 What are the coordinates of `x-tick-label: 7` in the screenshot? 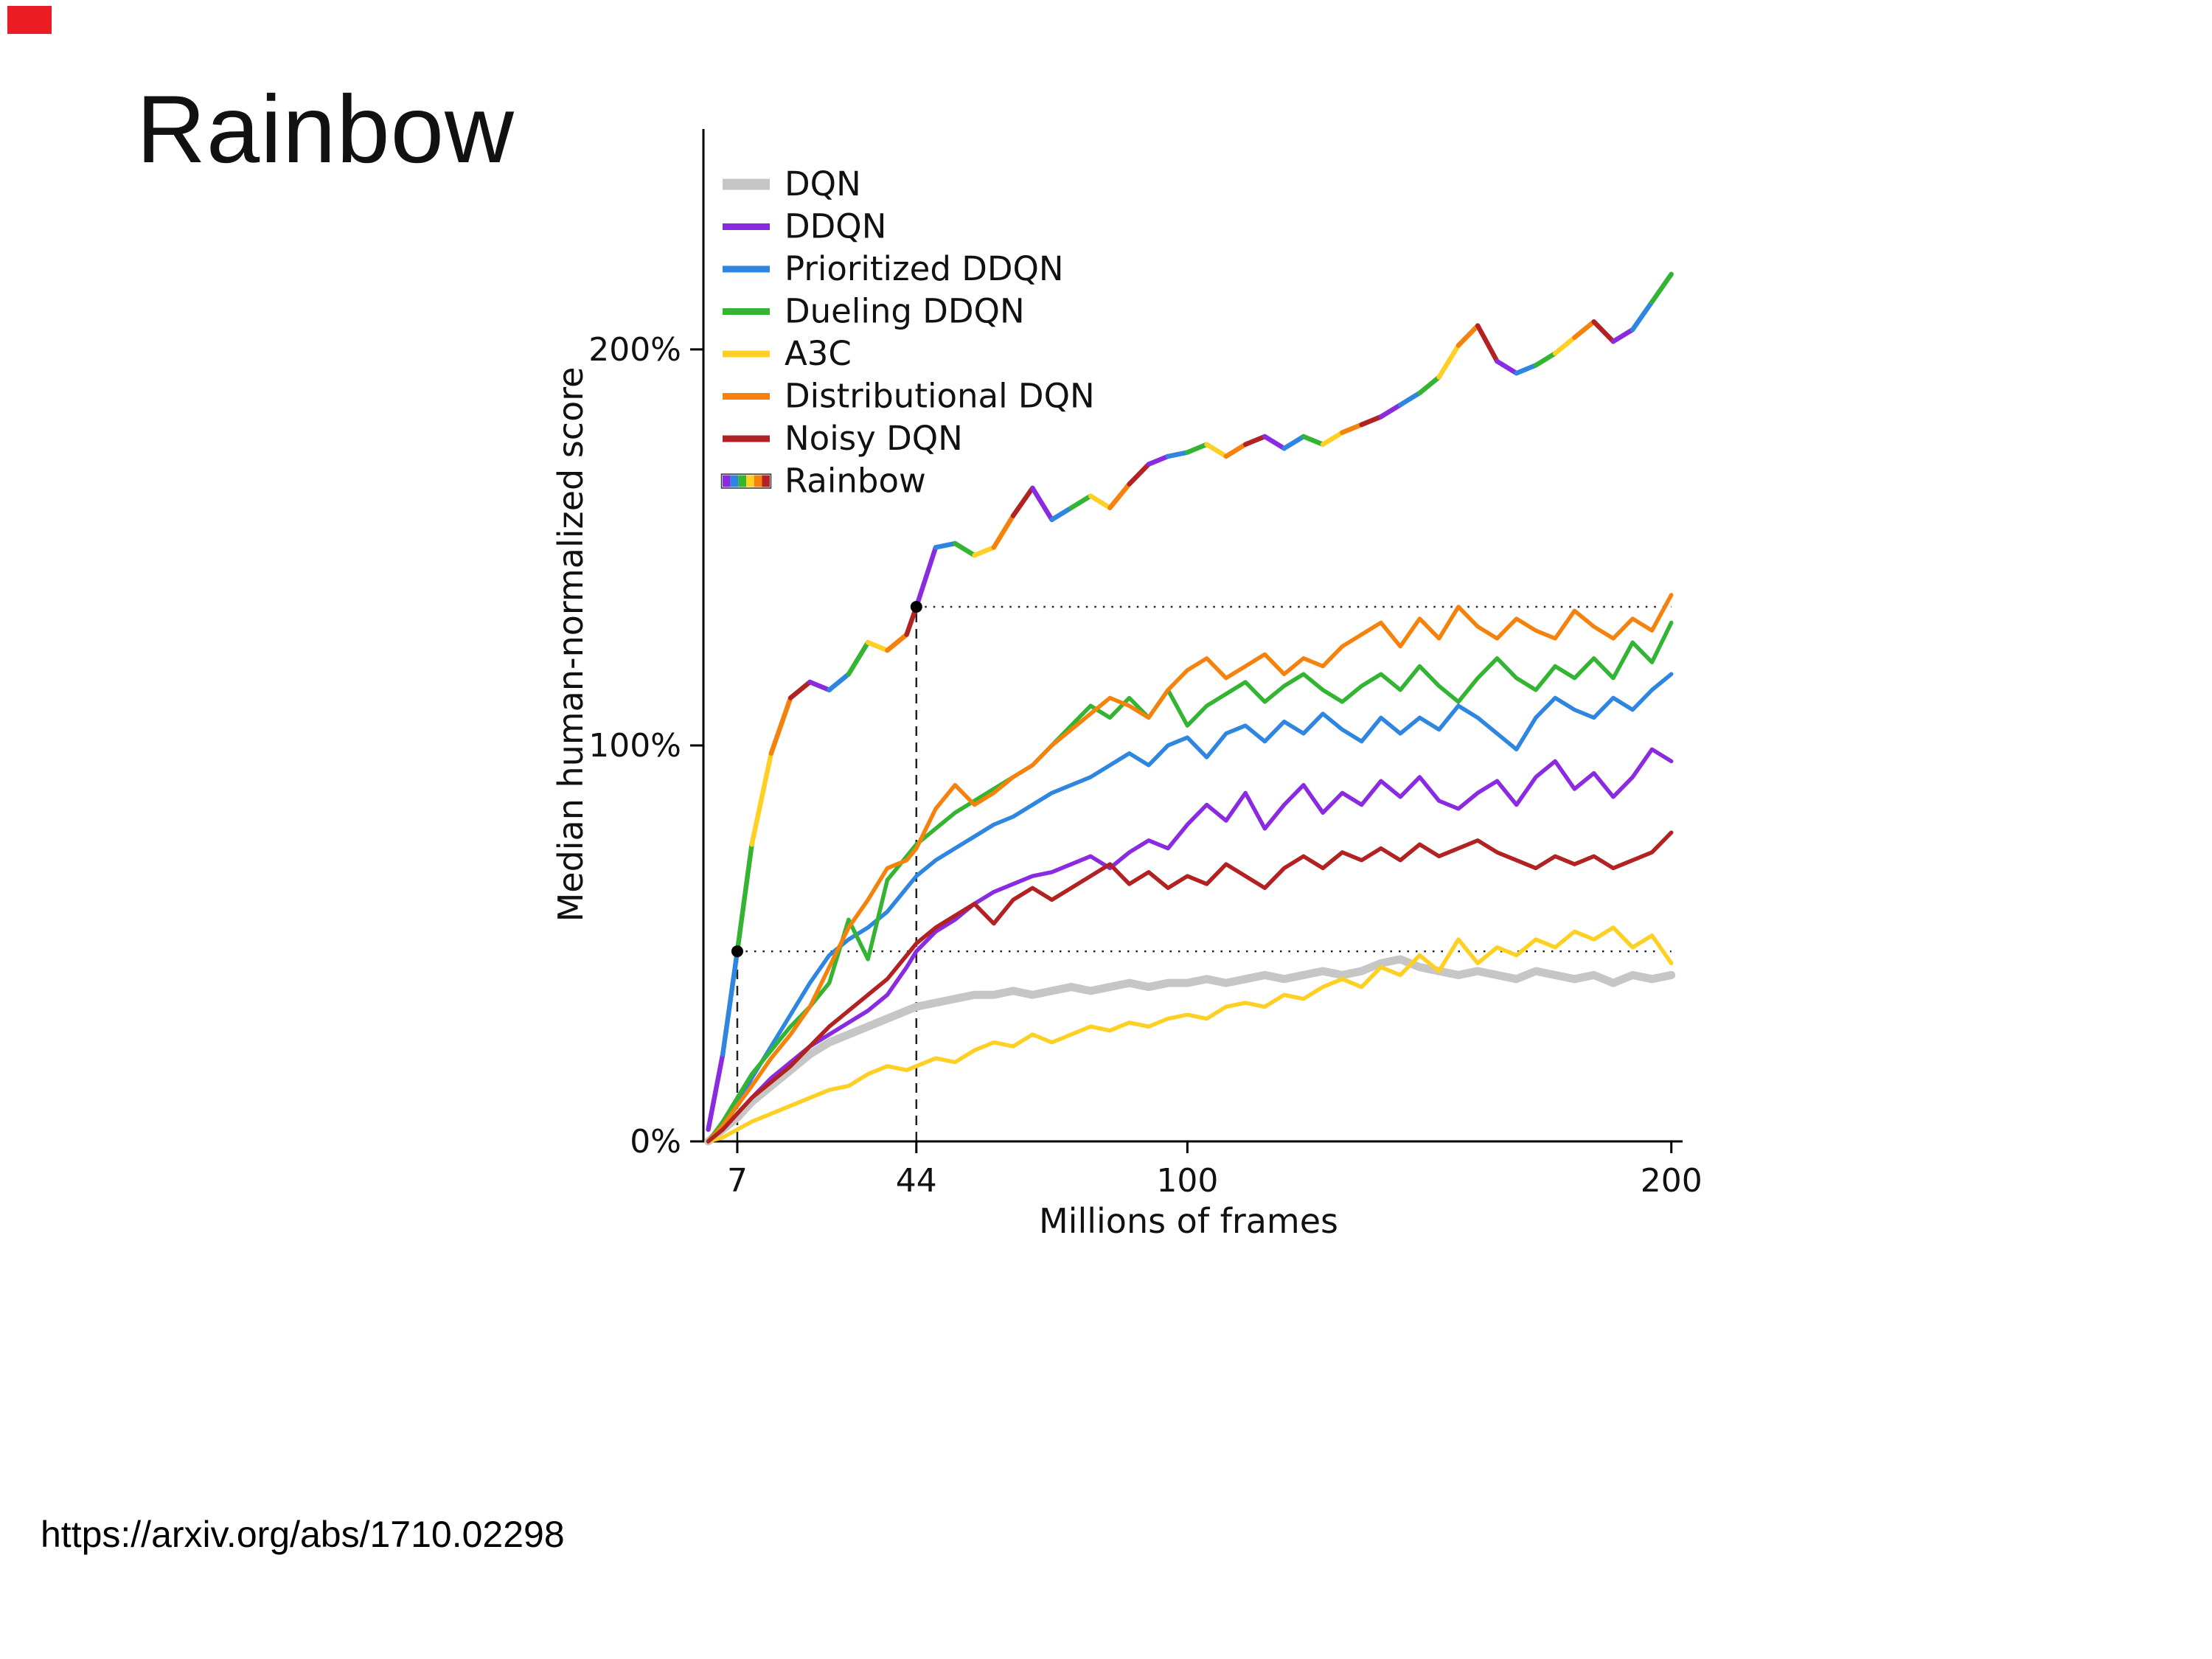 It's located at (737, 1181).